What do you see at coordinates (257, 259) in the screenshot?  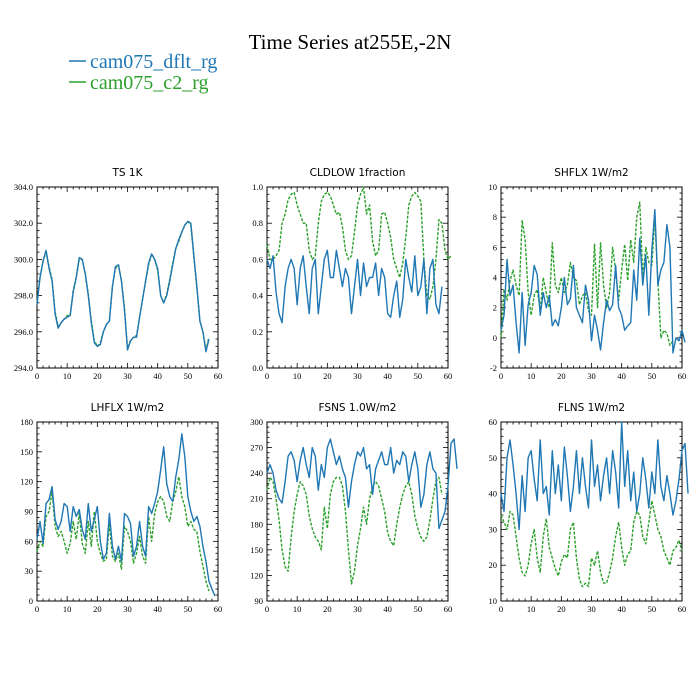 I see `y-tick-label: 0.6` at bounding box center [257, 259].